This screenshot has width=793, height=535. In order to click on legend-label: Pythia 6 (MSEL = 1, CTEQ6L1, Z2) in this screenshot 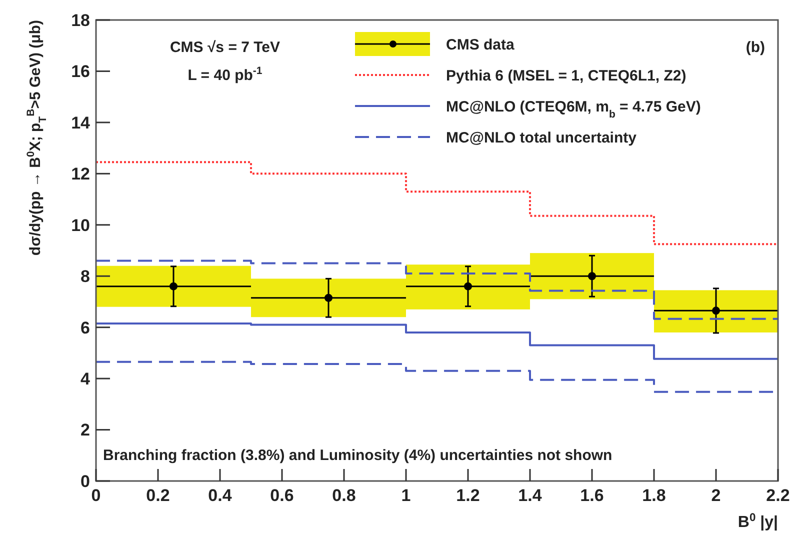, I will do `click(566, 75)`.